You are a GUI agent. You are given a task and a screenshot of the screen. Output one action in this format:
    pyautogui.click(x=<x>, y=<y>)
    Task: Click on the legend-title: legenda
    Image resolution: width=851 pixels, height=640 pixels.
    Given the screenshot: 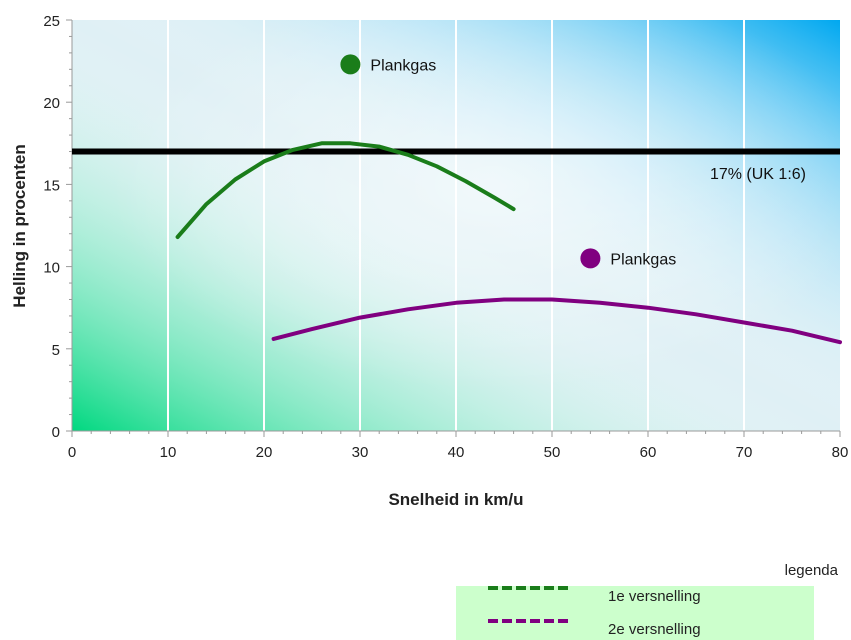 What is the action you would take?
    pyautogui.click(x=812, y=570)
    